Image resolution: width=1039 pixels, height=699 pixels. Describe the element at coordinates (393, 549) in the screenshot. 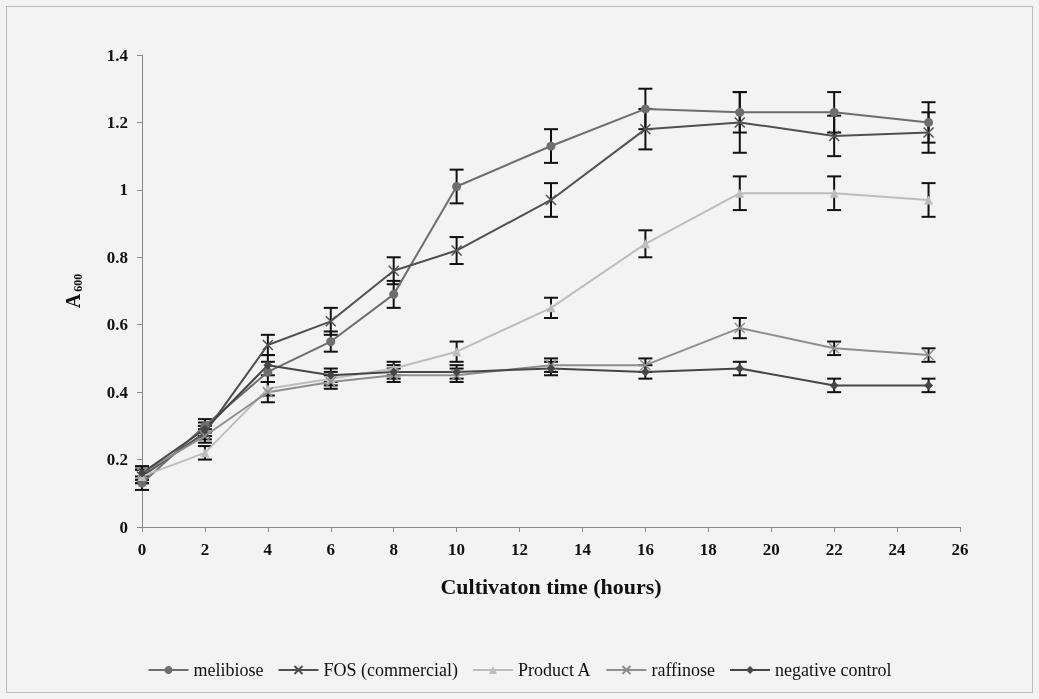

I see `x-tick-label: 8` at that location.